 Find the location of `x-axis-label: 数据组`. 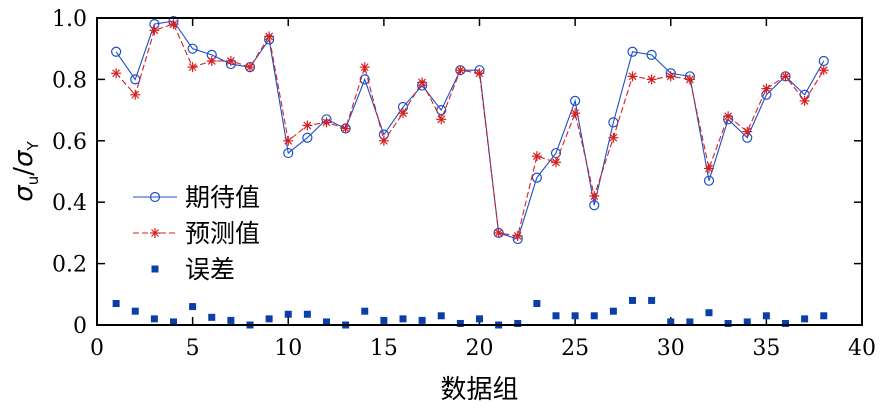

x-axis-label: 数据组 is located at coordinates (479, 390).